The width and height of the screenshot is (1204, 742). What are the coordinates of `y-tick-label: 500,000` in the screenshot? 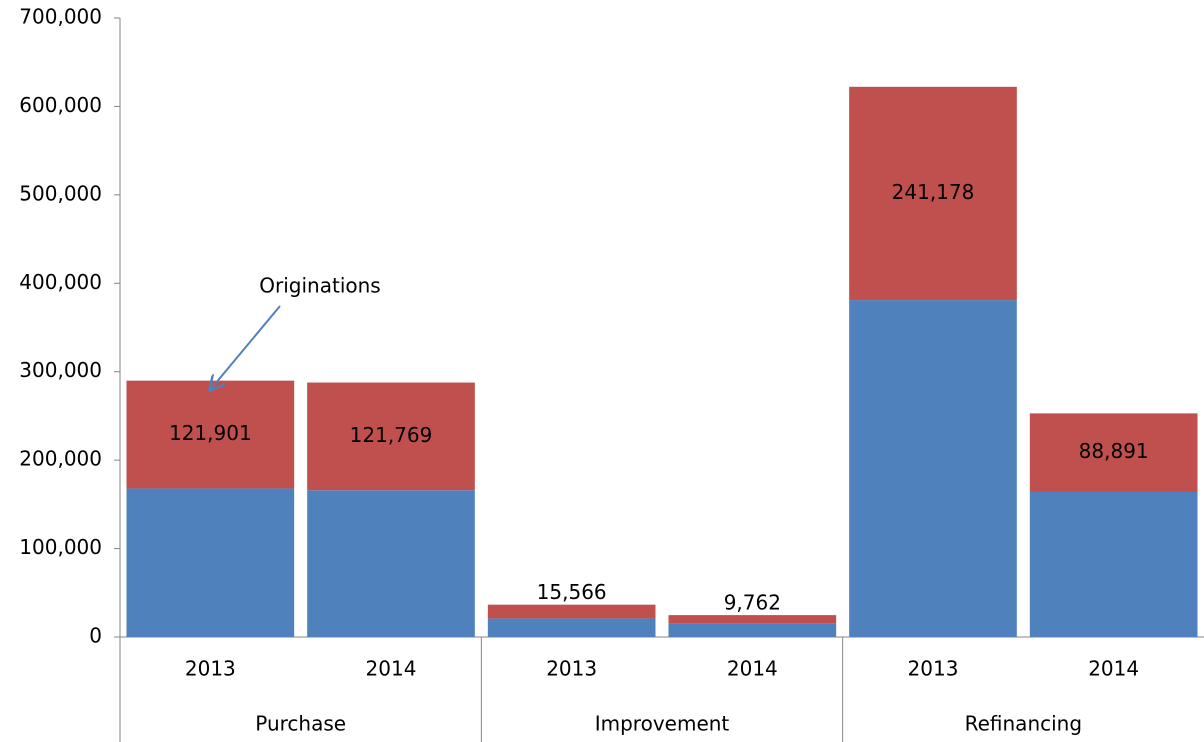 It's located at (60, 193).